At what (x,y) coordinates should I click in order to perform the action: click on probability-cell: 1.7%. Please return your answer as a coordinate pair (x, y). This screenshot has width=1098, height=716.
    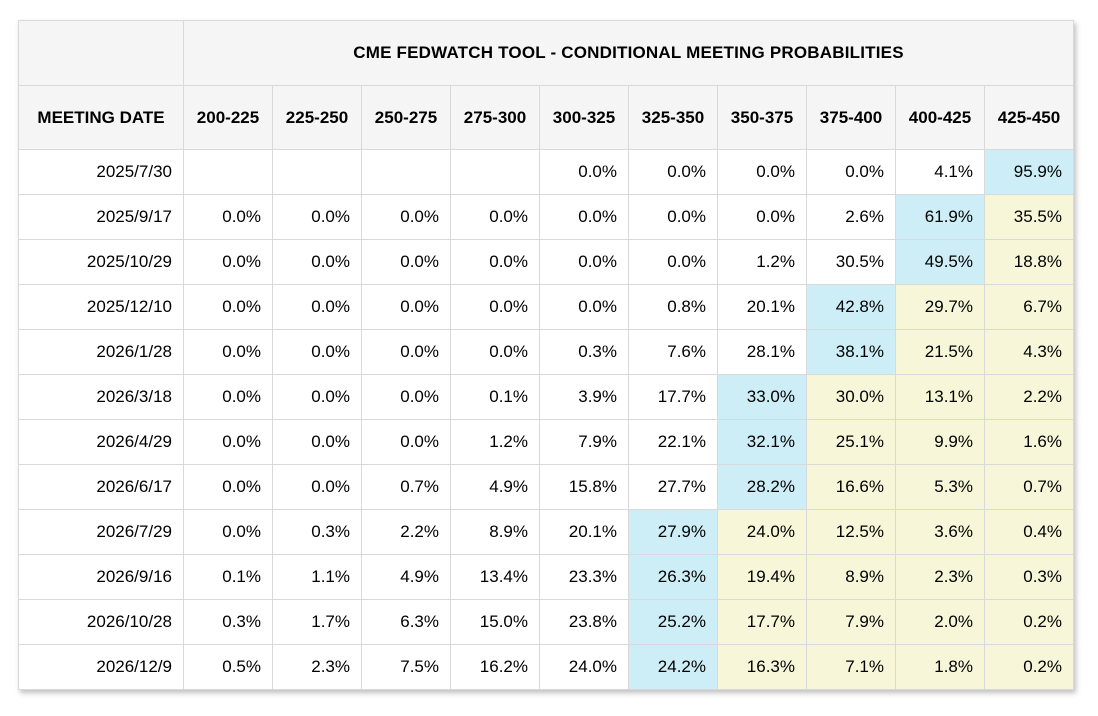
    Looking at the image, I should click on (317, 622).